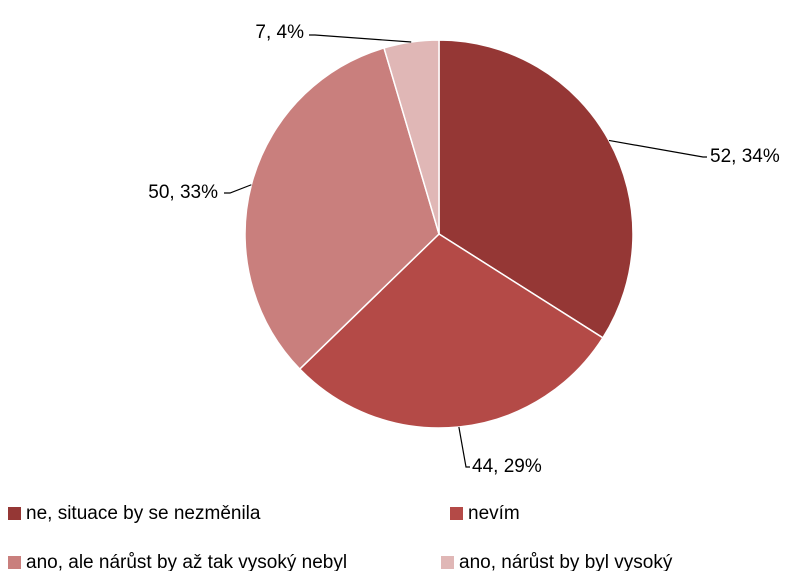 The width and height of the screenshot is (808, 571). Describe the element at coordinates (566, 561) in the screenshot. I see `legend-label: ano, nárůst by byl vysoký` at that location.